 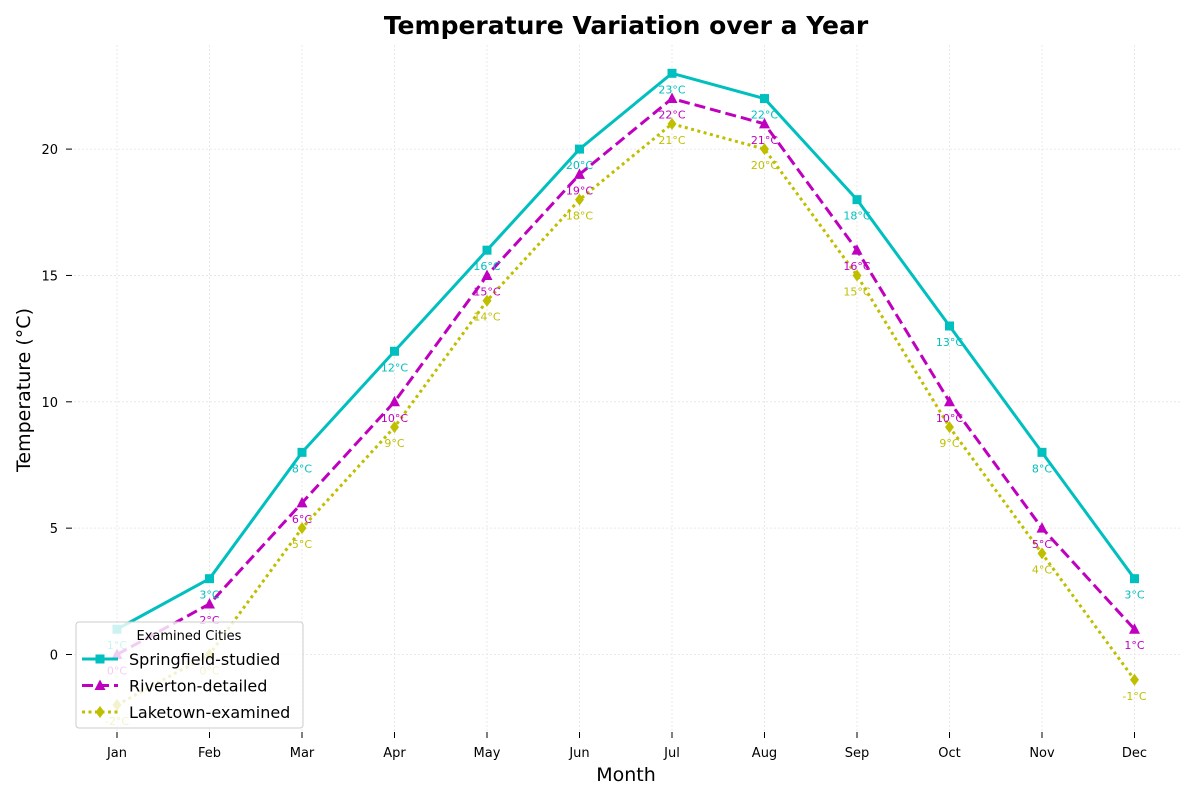 I want to click on x-tick-label: Feb, so click(x=209, y=753).